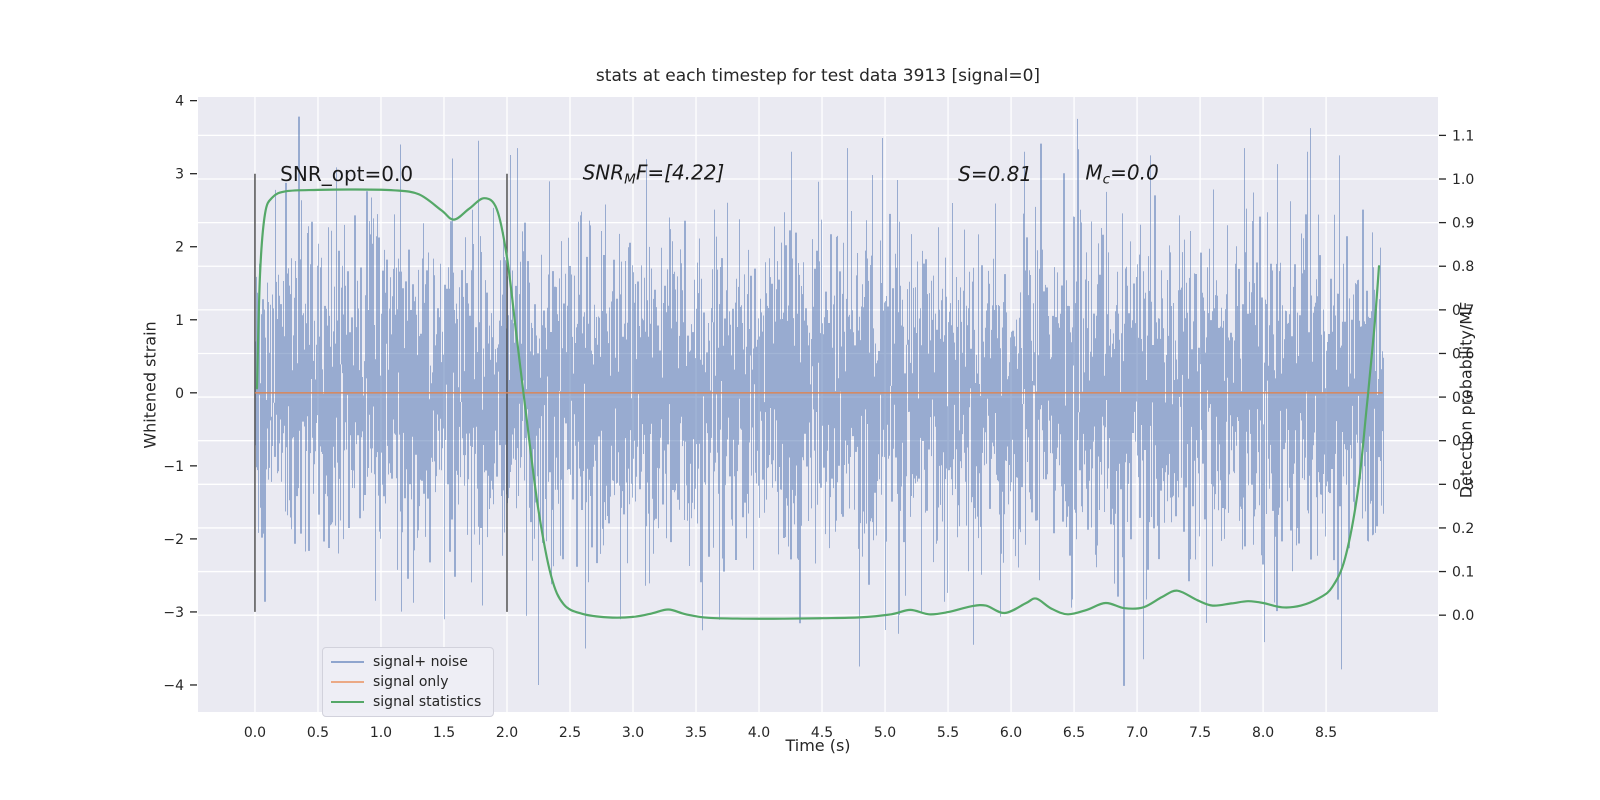 This screenshot has width=1600, height=800. What do you see at coordinates (1463, 267) in the screenshot?
I see `y-right-tick-label: 0.8` at bounding box center [1463, 267].